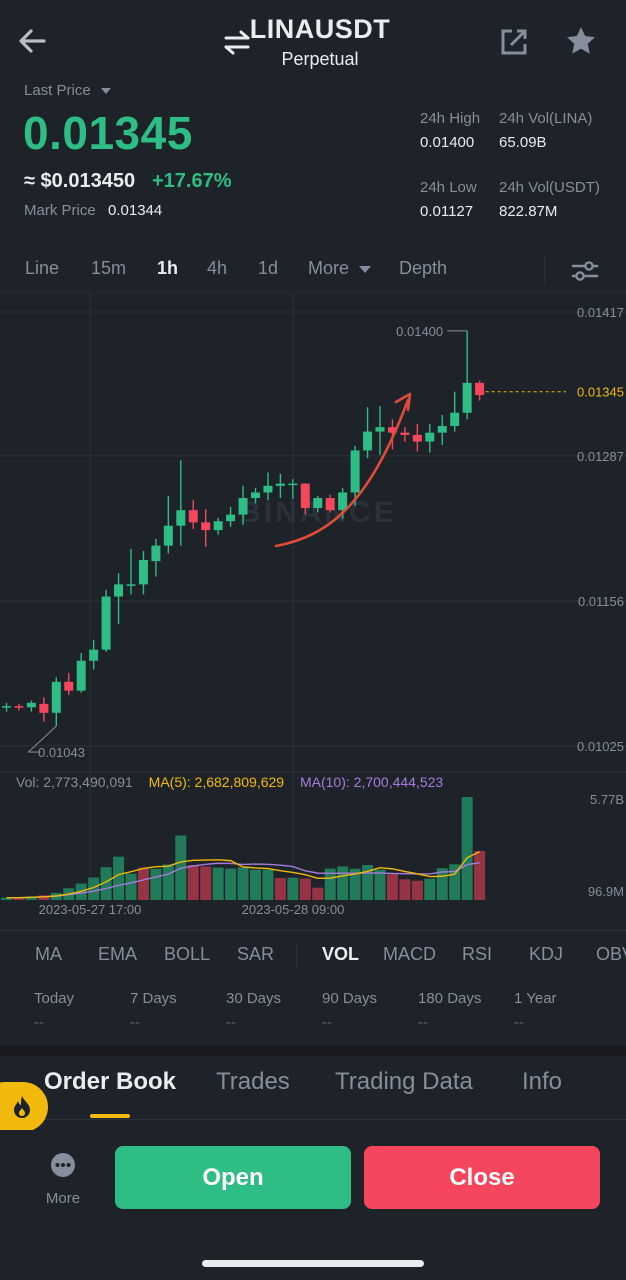 This screenshot has width=626, height=1280. Describe the element at coordinates (450, 998) in the screenshot. I see `perf-180d-label: 180 Days` at that location.